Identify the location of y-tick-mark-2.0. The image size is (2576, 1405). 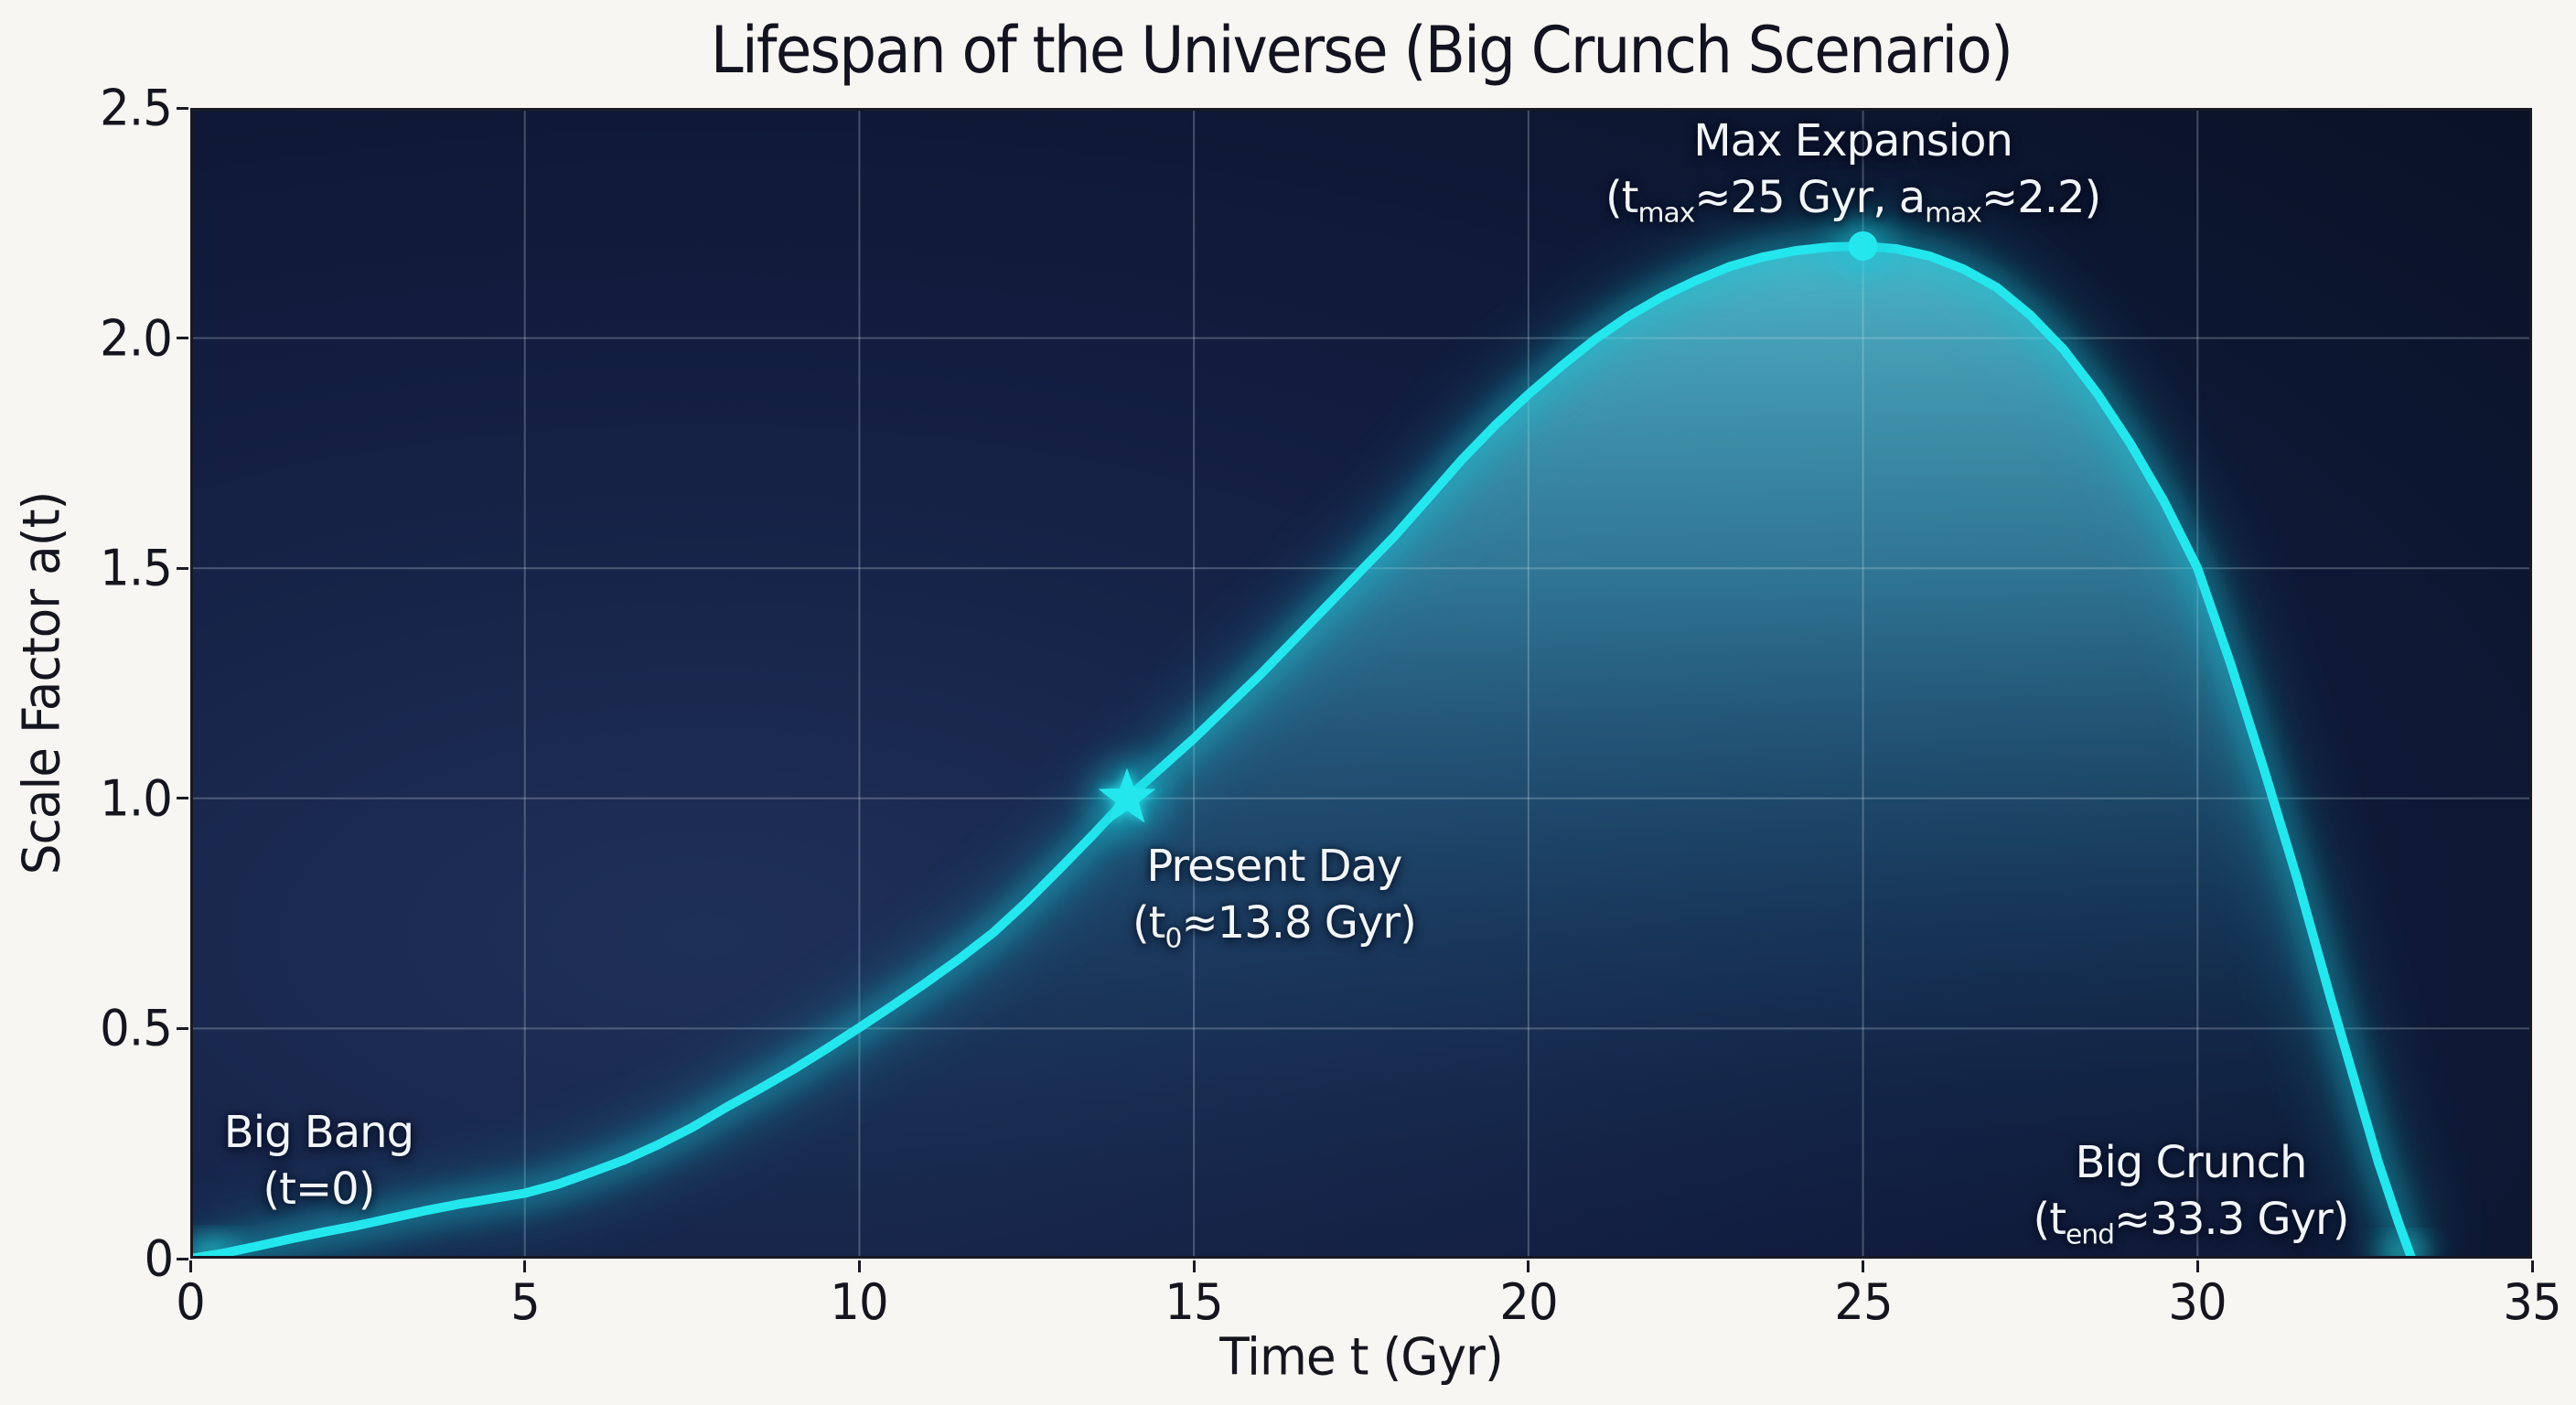
(182, 338).